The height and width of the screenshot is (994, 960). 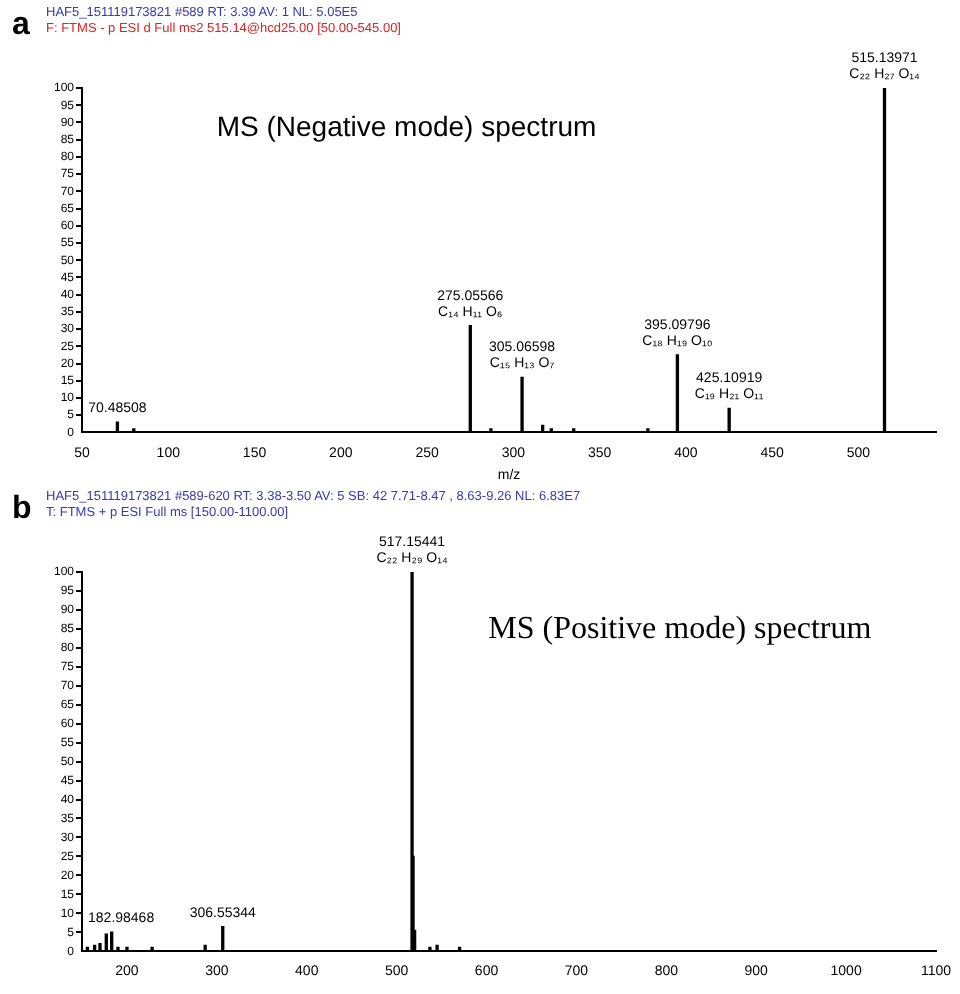 I want to click on text: b, so click(x=22, y=510).